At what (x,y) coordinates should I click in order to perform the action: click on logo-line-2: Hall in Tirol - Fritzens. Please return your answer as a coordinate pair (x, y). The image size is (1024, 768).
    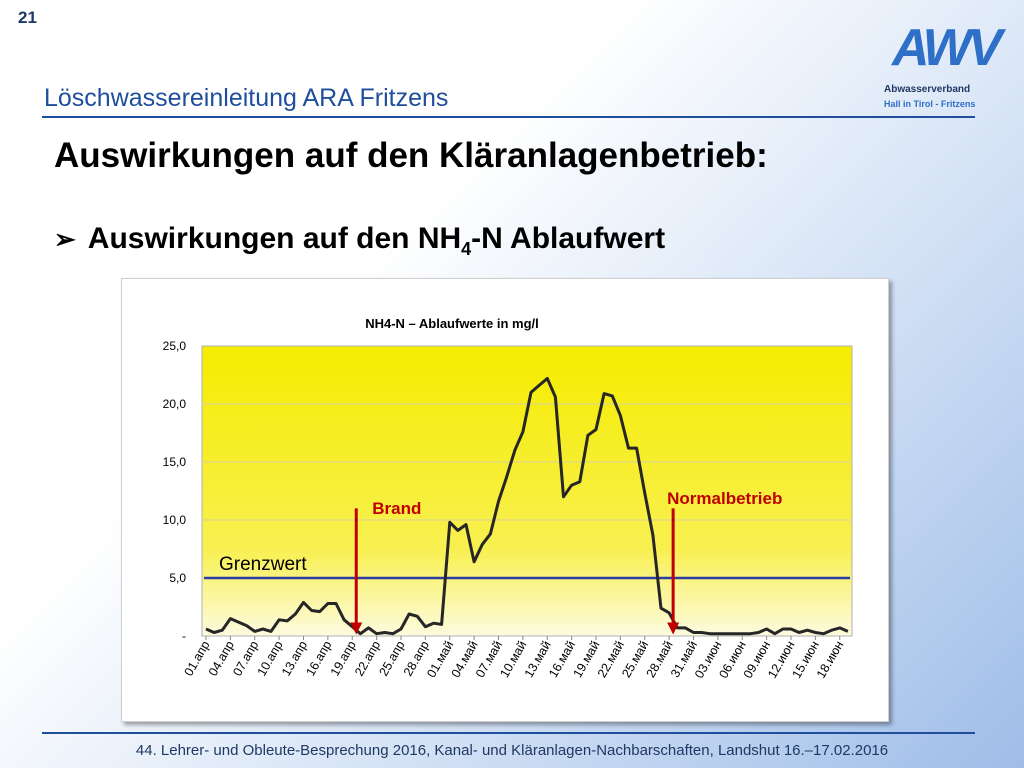
    Looking at the image, I should click on (930, 104).